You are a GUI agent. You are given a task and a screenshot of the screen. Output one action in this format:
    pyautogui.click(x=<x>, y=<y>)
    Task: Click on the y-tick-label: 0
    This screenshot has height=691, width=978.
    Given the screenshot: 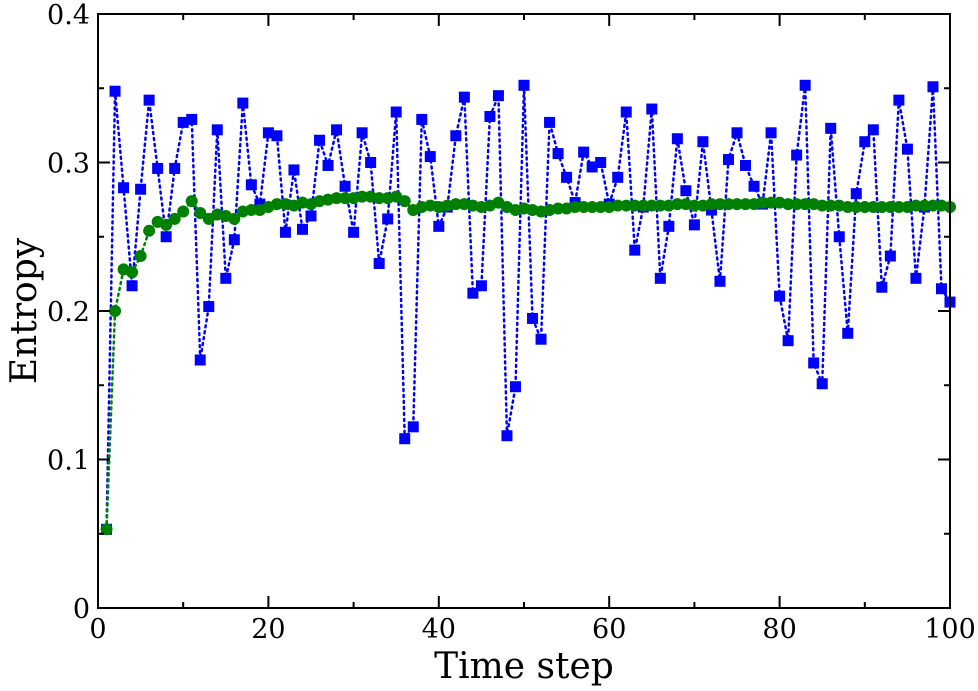 What is the action you would take?
    pyautogui.click(x=81, y=609)
    